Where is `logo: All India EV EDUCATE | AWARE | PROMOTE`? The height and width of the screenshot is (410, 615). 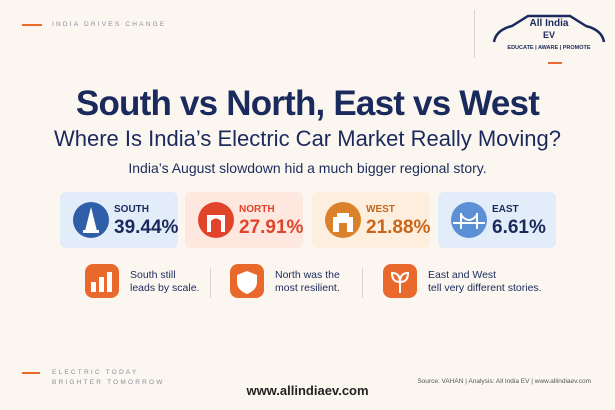 logo: All India EV EDUCATE | AWARE | PROMOTE is located at coordinates (549, 35).